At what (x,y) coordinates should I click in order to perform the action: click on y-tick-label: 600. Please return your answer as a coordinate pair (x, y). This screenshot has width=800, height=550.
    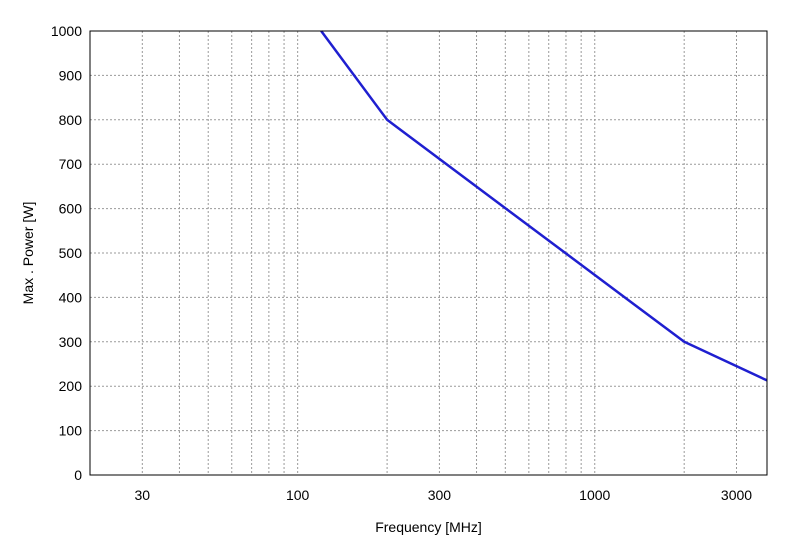
    Looking at the image, I should click on (71, 209).